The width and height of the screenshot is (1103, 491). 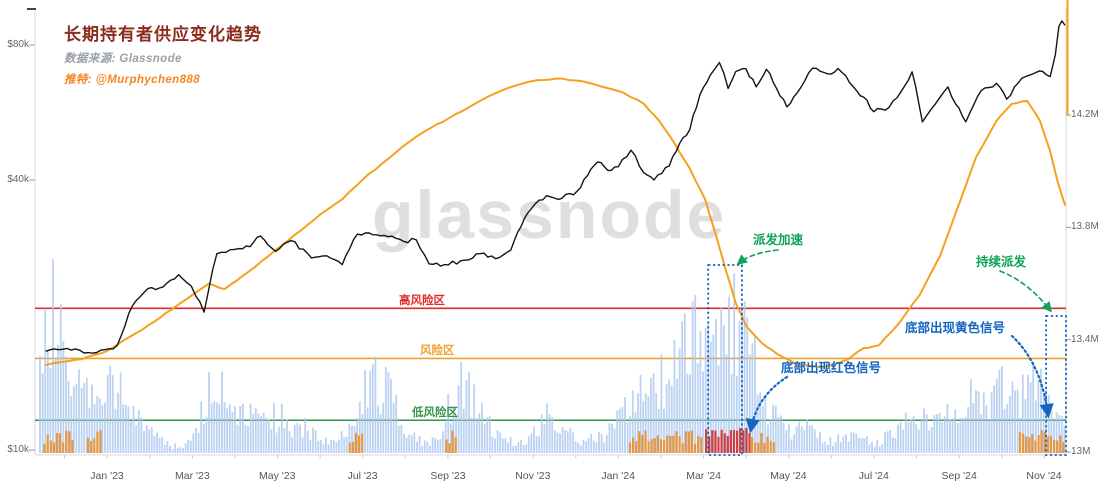 I want to click on glassnode-watermark: glassnode, so click(x=549, y=215).